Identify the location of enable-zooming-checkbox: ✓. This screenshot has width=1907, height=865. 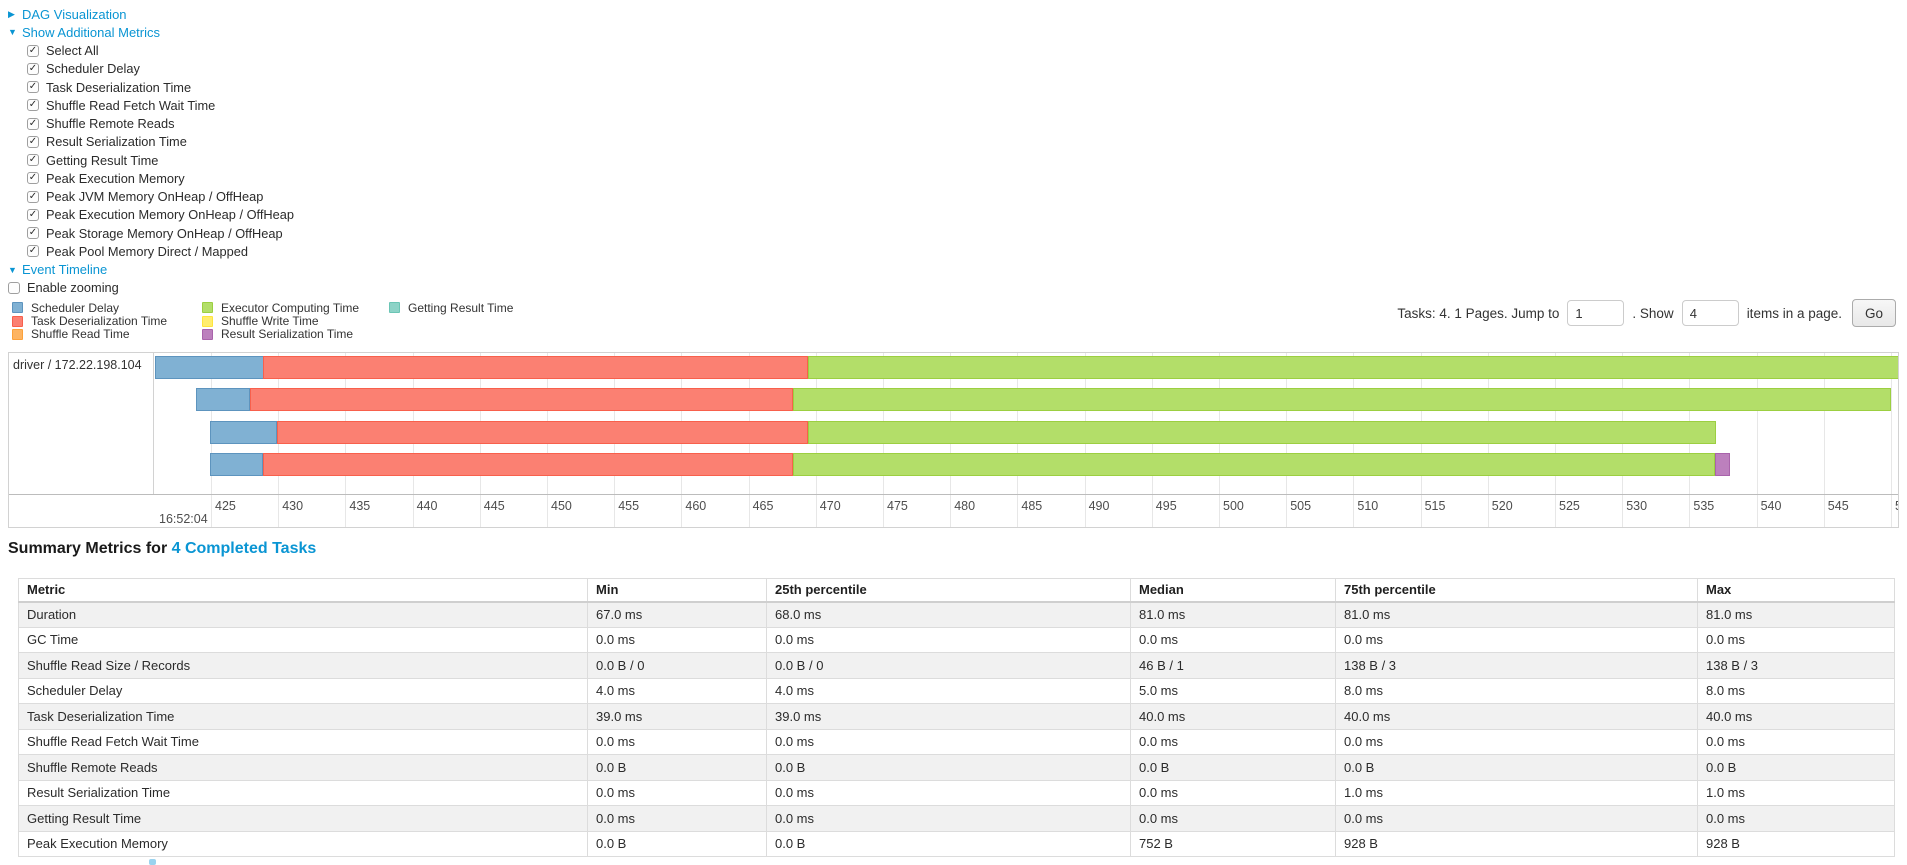
(14, 287).